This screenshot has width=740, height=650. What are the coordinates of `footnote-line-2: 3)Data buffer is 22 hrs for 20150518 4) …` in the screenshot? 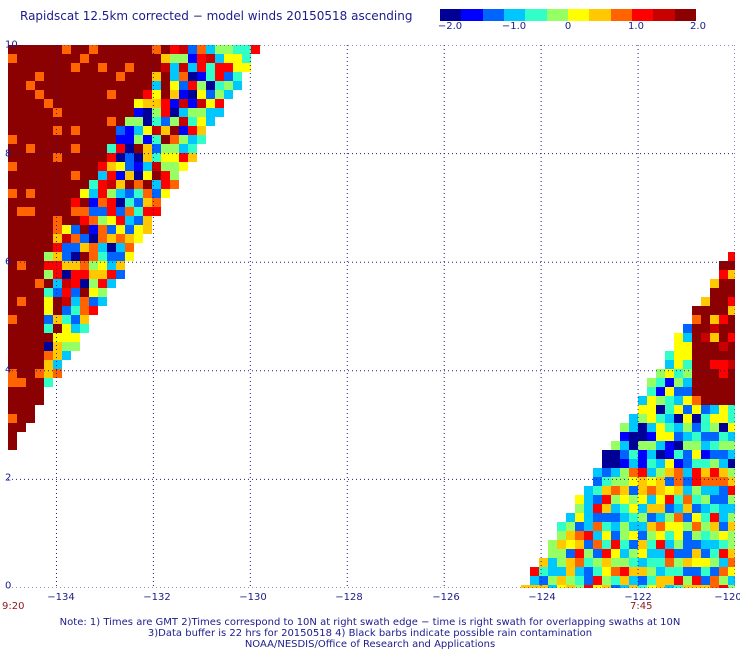 It's located at (370, 633).